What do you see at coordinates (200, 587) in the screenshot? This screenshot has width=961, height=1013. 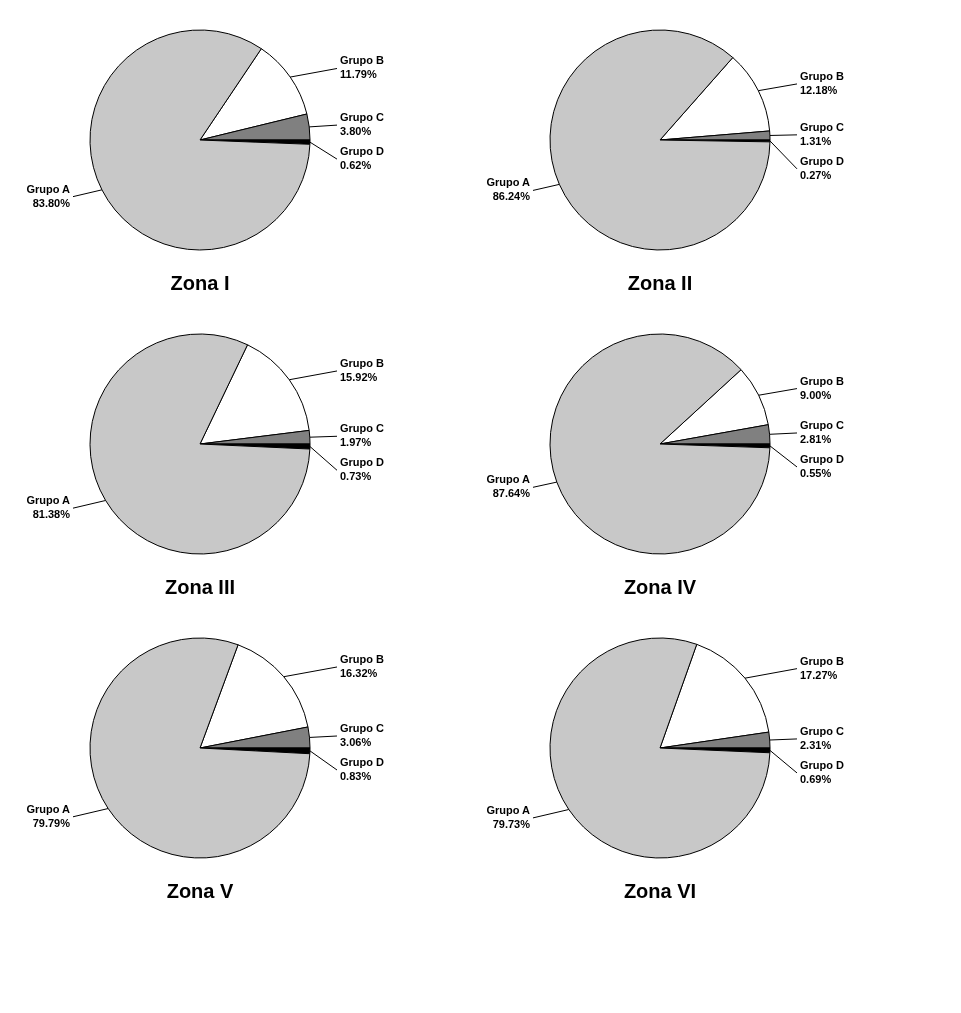 I see `text: Zona III` at bounding box center [200, 587].